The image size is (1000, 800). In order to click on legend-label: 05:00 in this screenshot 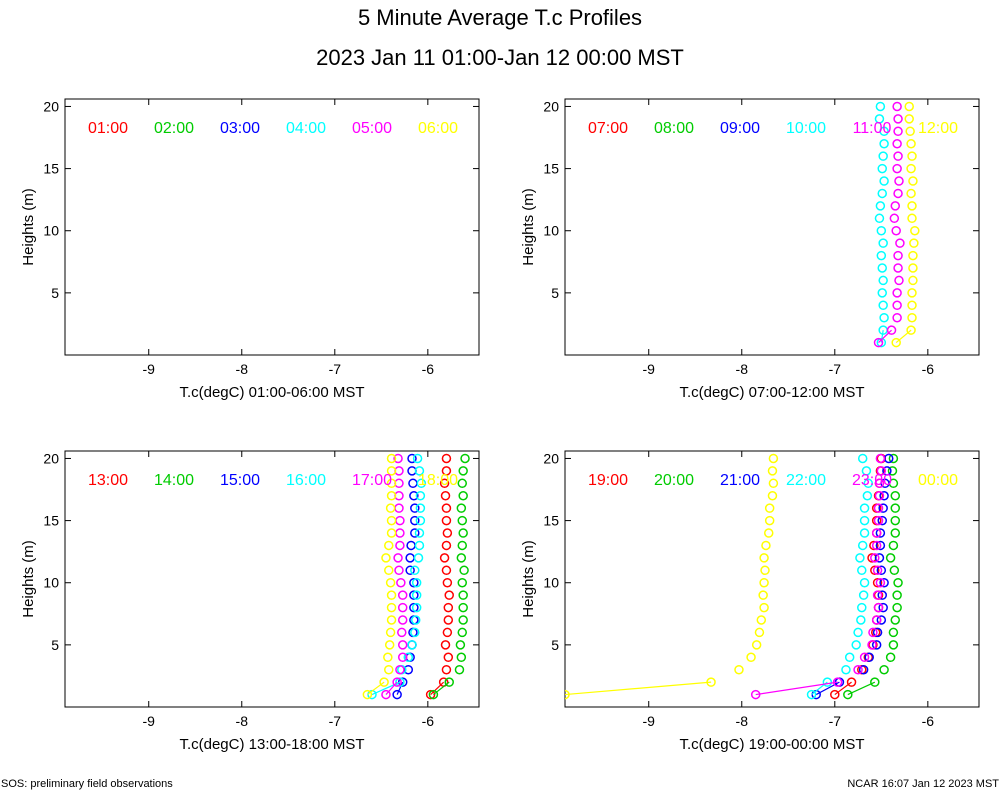, I will do `click(372, 128)`.